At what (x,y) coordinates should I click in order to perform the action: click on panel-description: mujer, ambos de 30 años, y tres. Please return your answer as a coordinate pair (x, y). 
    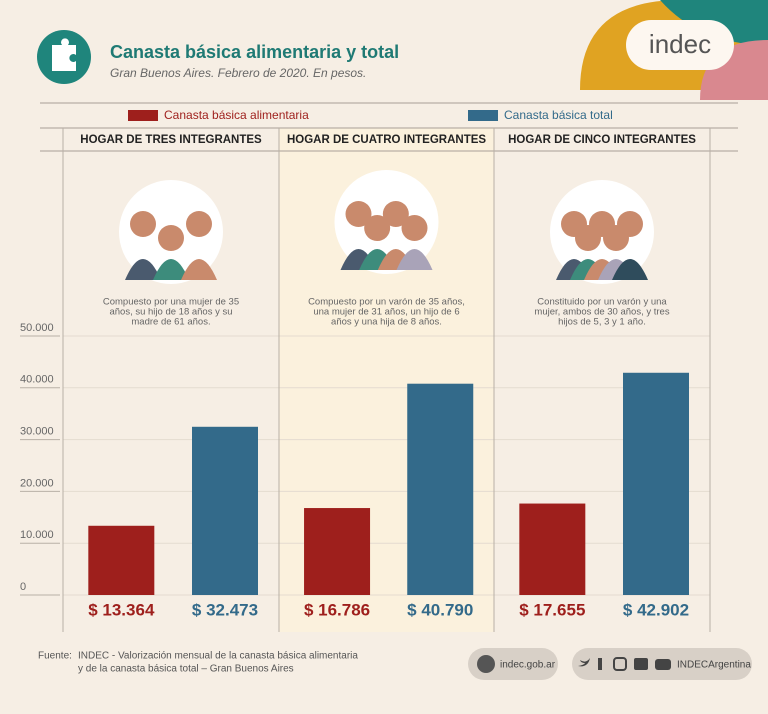
    Looking at the image, I should click on (601, 312).